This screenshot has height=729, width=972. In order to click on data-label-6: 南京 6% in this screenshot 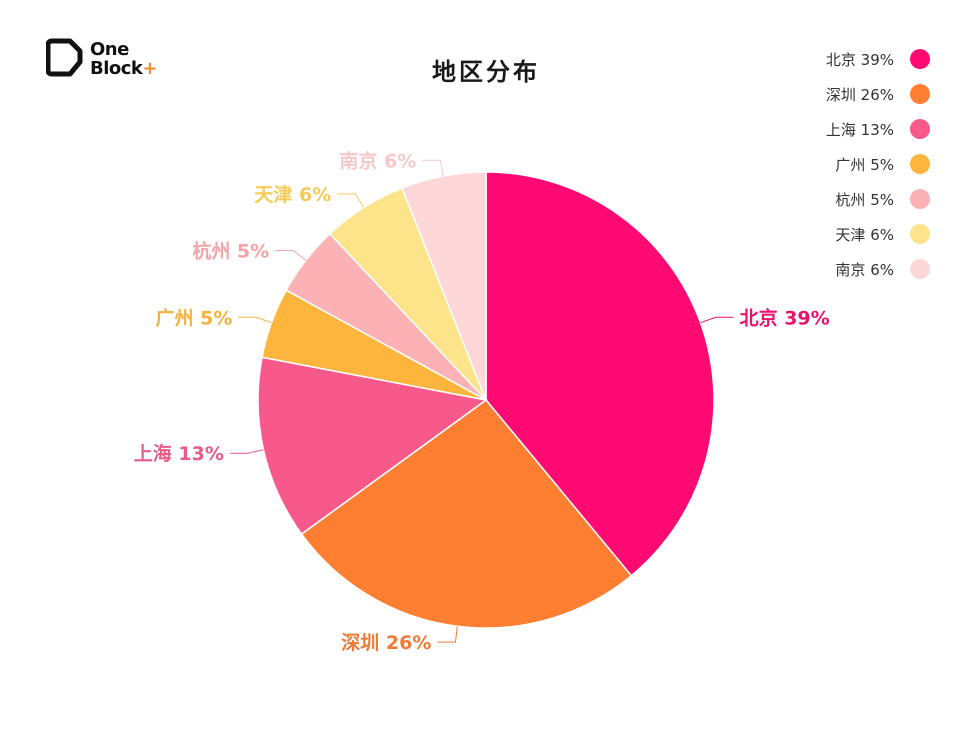, I will do `click(377, 160)`.